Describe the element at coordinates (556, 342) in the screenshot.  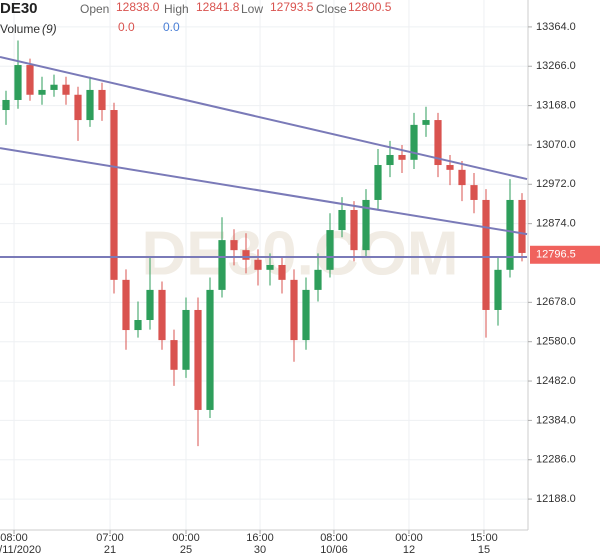
I see `y-tick-label: 12580.0` at that location.